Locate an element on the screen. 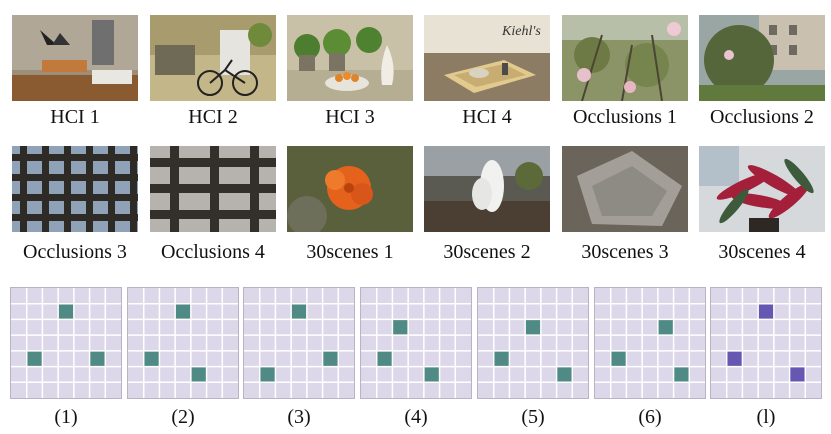  svg-text: Kiehl's is located at coordinates (521, 31).